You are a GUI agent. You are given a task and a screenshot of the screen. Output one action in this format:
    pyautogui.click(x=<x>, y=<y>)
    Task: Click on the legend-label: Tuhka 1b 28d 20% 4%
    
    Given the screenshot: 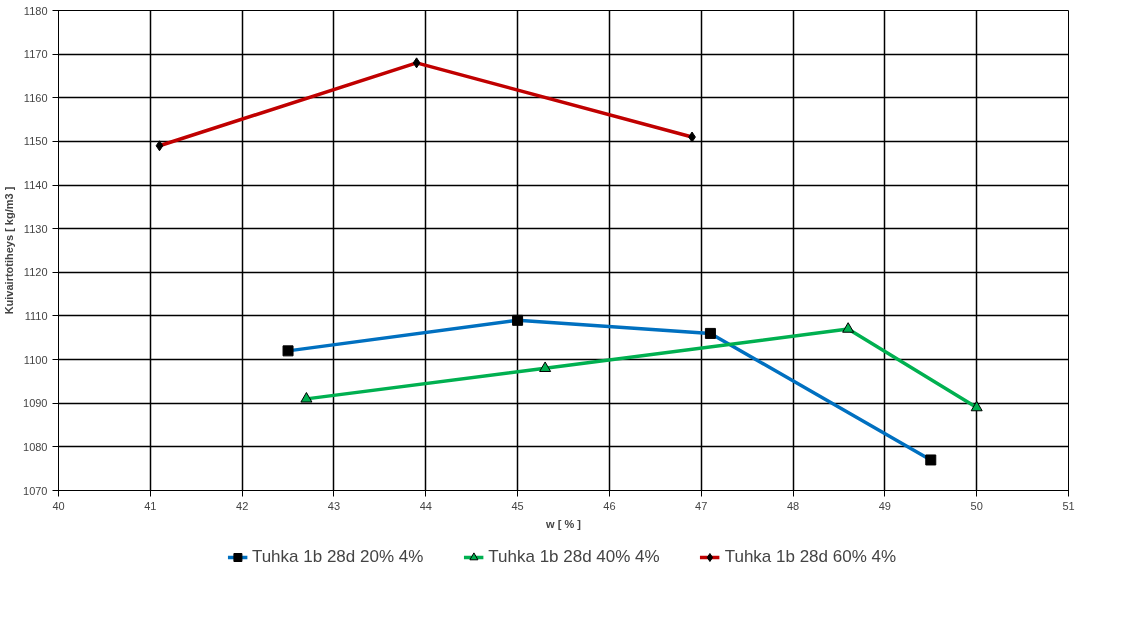 What is the action you would take?
    pyautogui.click(x=337, y=557)
    